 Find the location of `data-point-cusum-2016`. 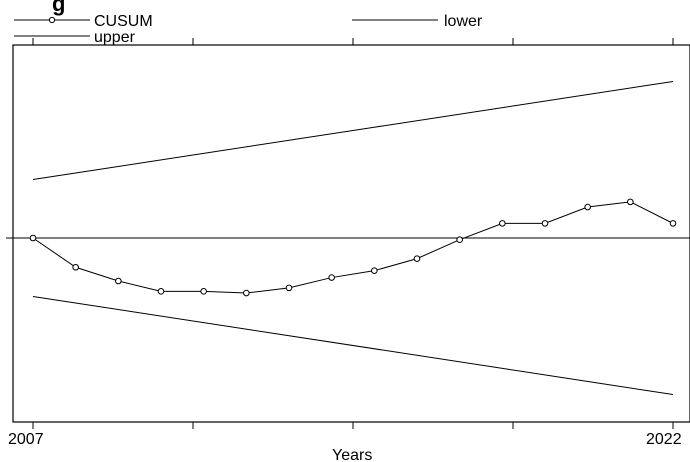

data-point-cusum-2016 is located at coordinates (417, 258).